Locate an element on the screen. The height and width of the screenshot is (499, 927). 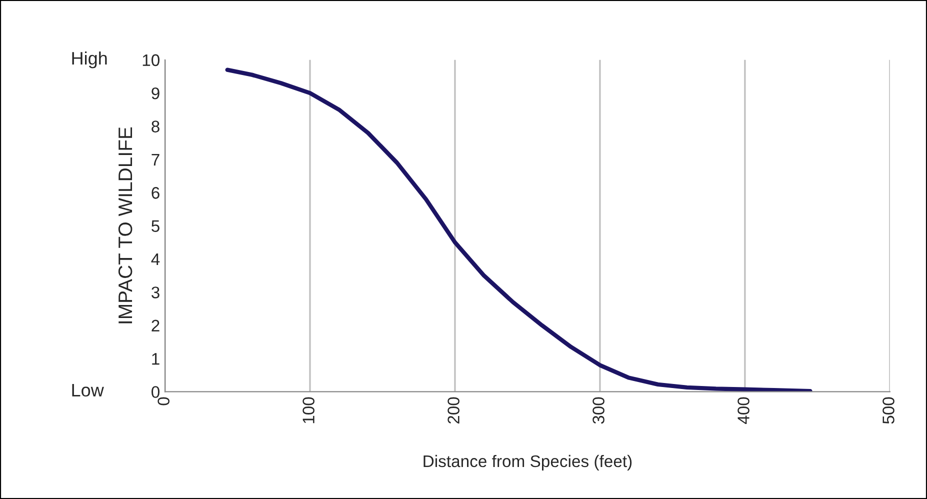
x-axis-title: Distance from Species (feet) is located at coordinates (528, 462).